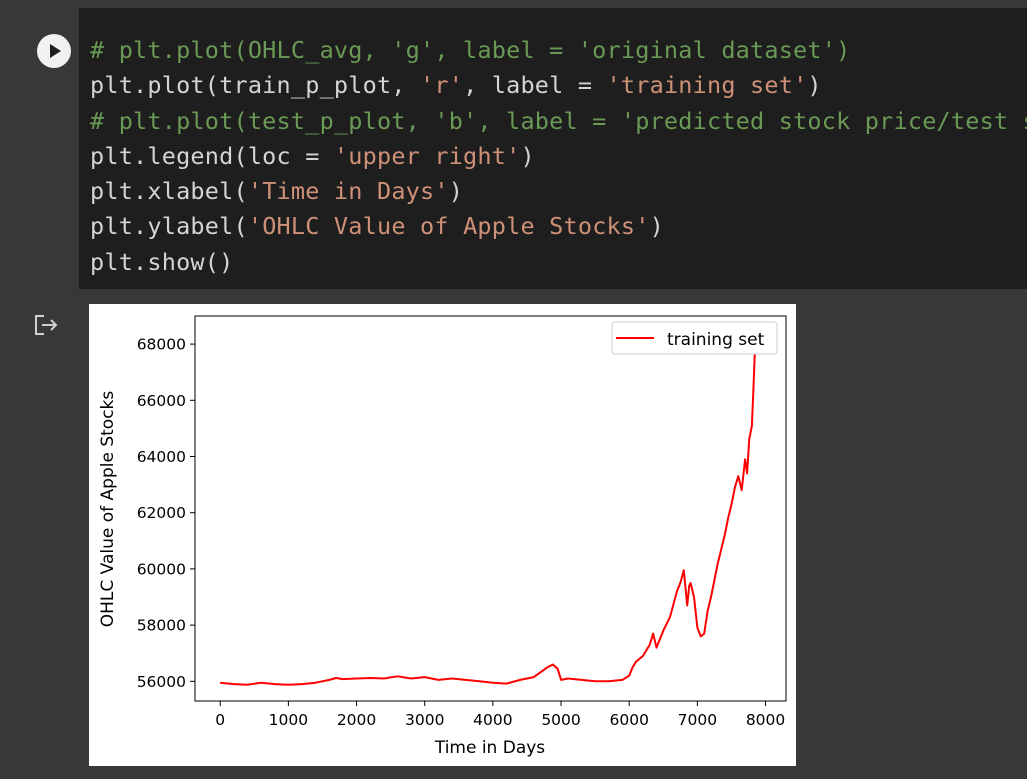 Image resolution: width=1027 pixels, height=779 pixels. I want to click on x-tick-label: 6000, so click(628, 720).